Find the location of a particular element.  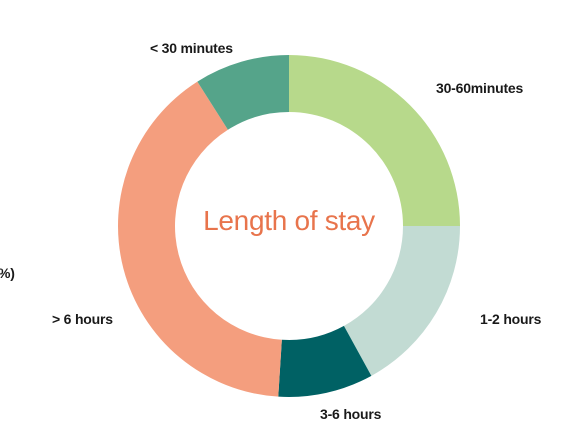

donut-slice-3-6-hours is located at coordinates (325, 361).